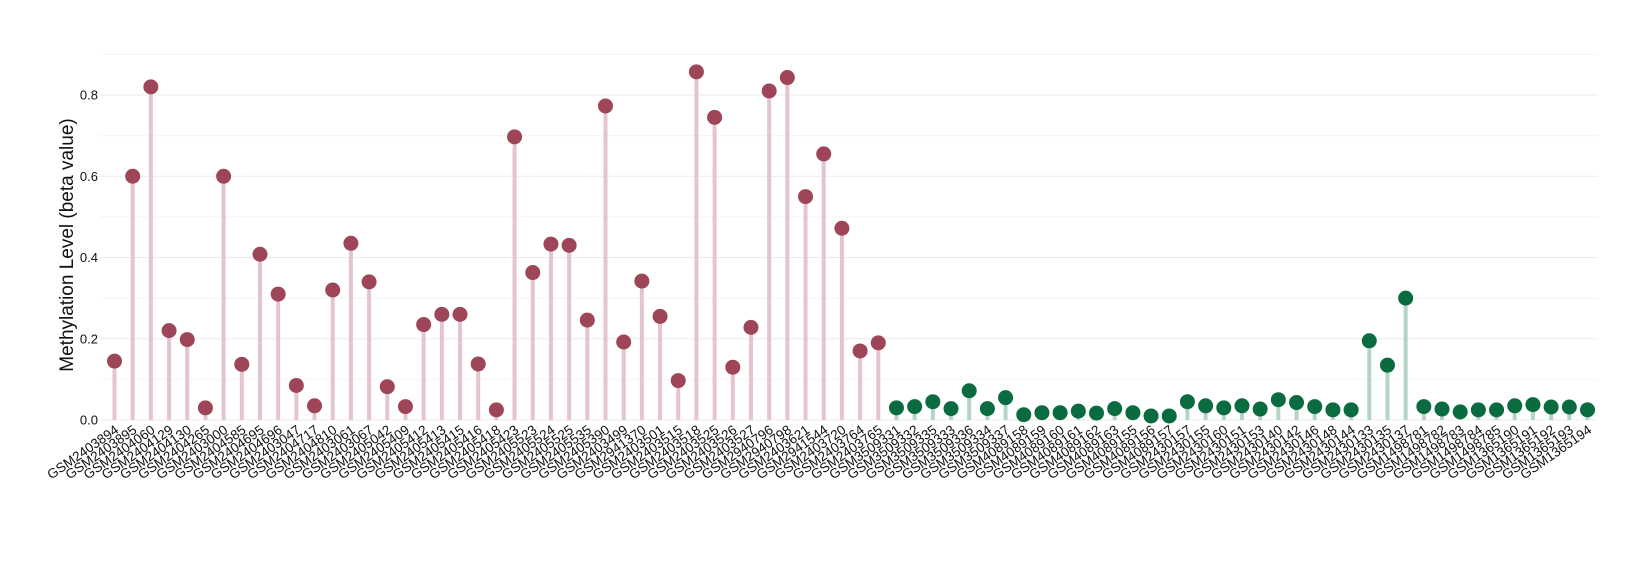  Describe the element at coordinates (89, 176) in the screenshot. I see `y-tick-label: 0.6` at that location.